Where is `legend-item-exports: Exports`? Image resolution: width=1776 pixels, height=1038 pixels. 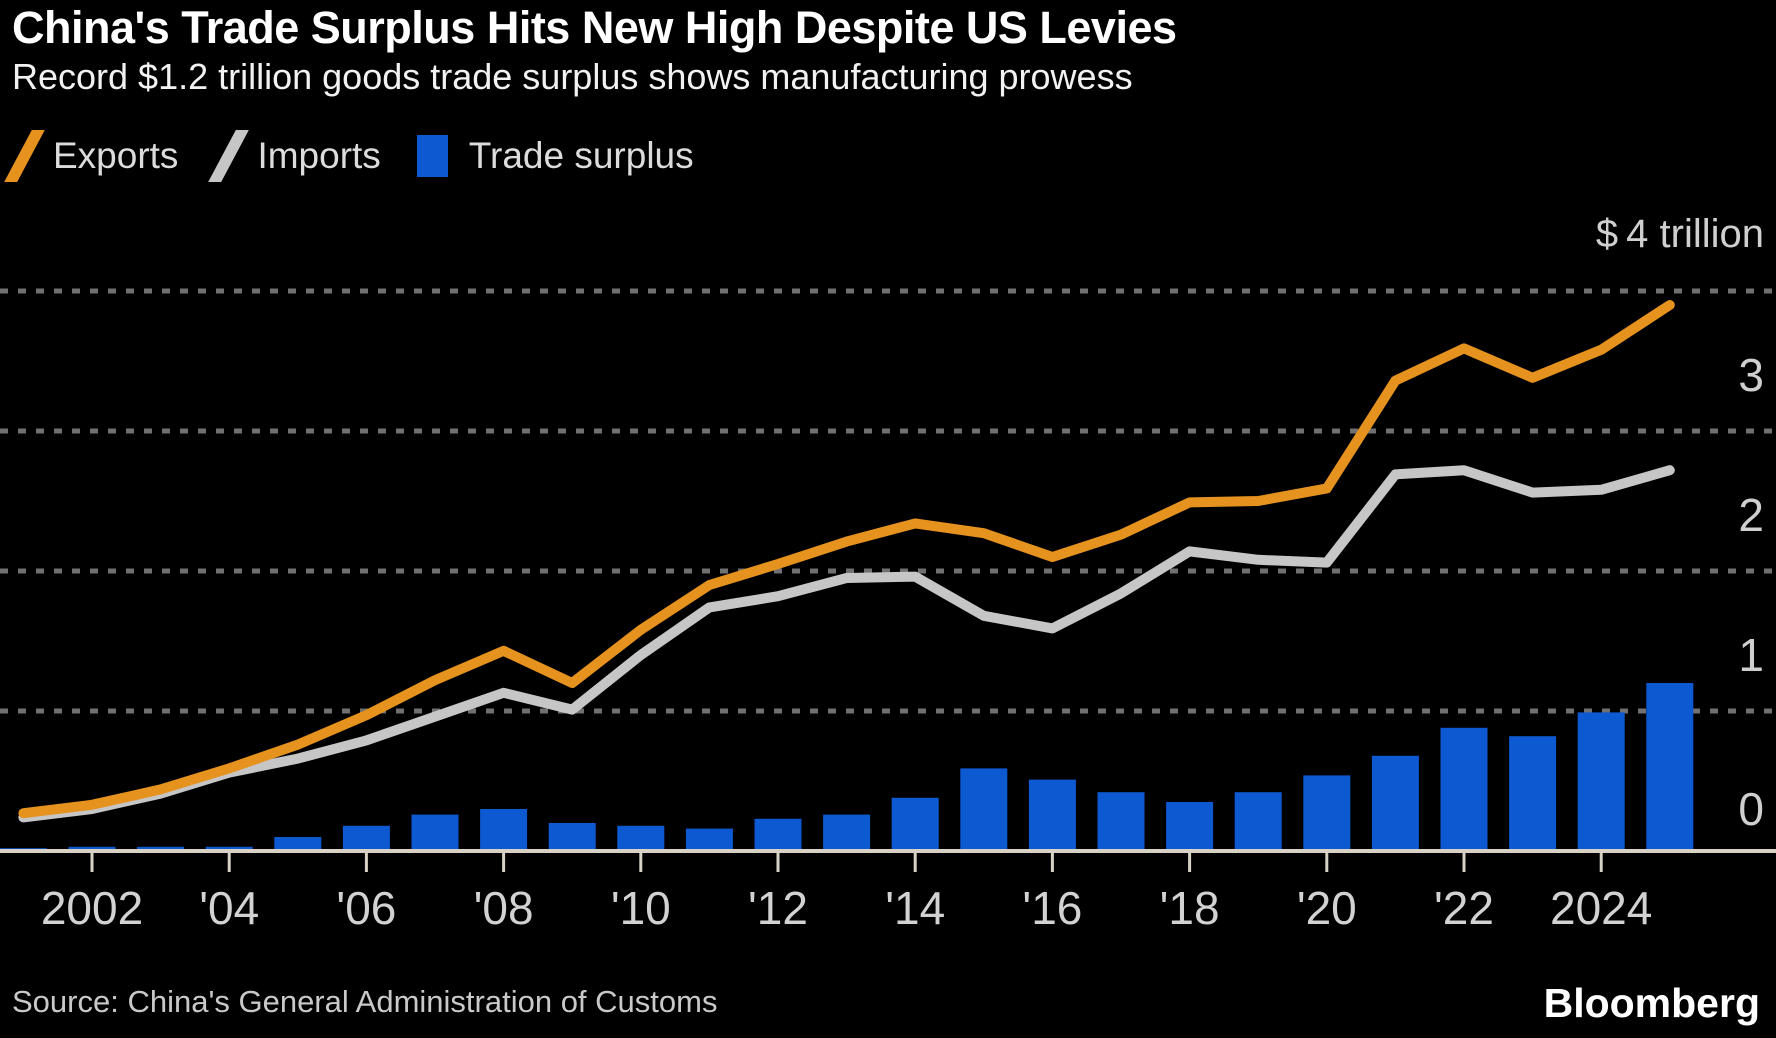
legend-item-exports: Exports is located at coordinates (91, 156).